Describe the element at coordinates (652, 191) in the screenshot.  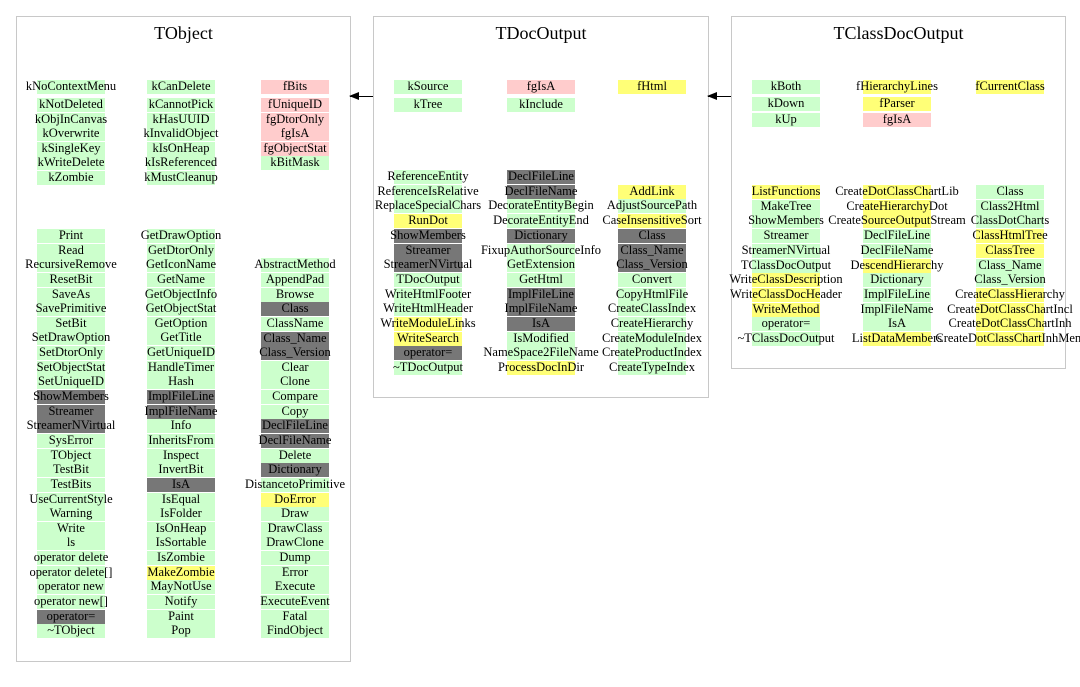
I see `method-entry: AddLink` at that location.